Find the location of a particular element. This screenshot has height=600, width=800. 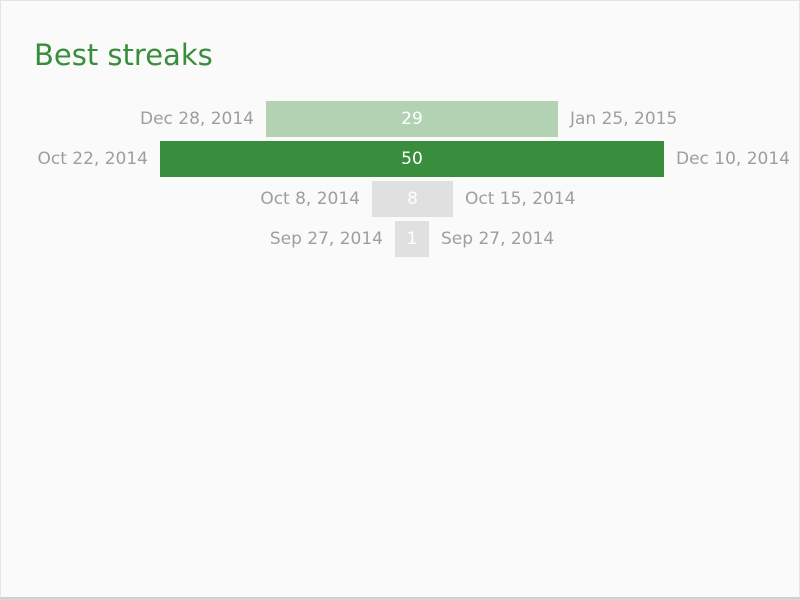

streak-row: Oct 8, 2014 8 Oct 15, 2014 is located at coordinates (400, 199).